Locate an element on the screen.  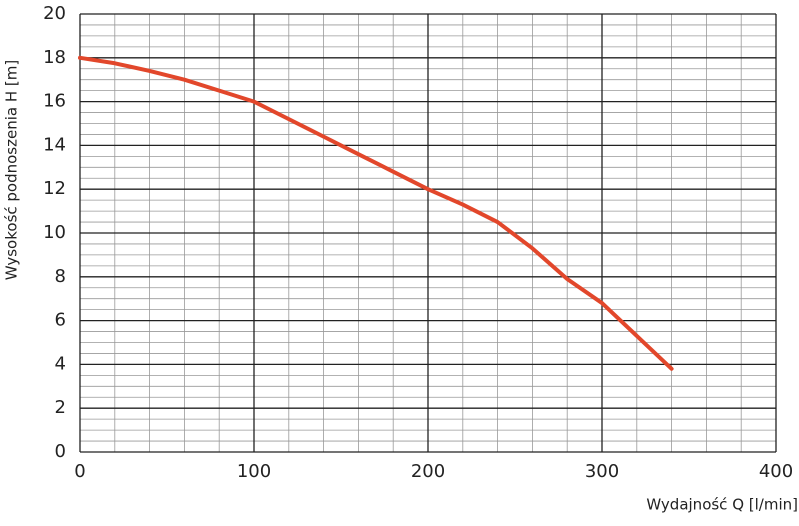
x-tick-label: 0 is located at coordinates (79, 471).